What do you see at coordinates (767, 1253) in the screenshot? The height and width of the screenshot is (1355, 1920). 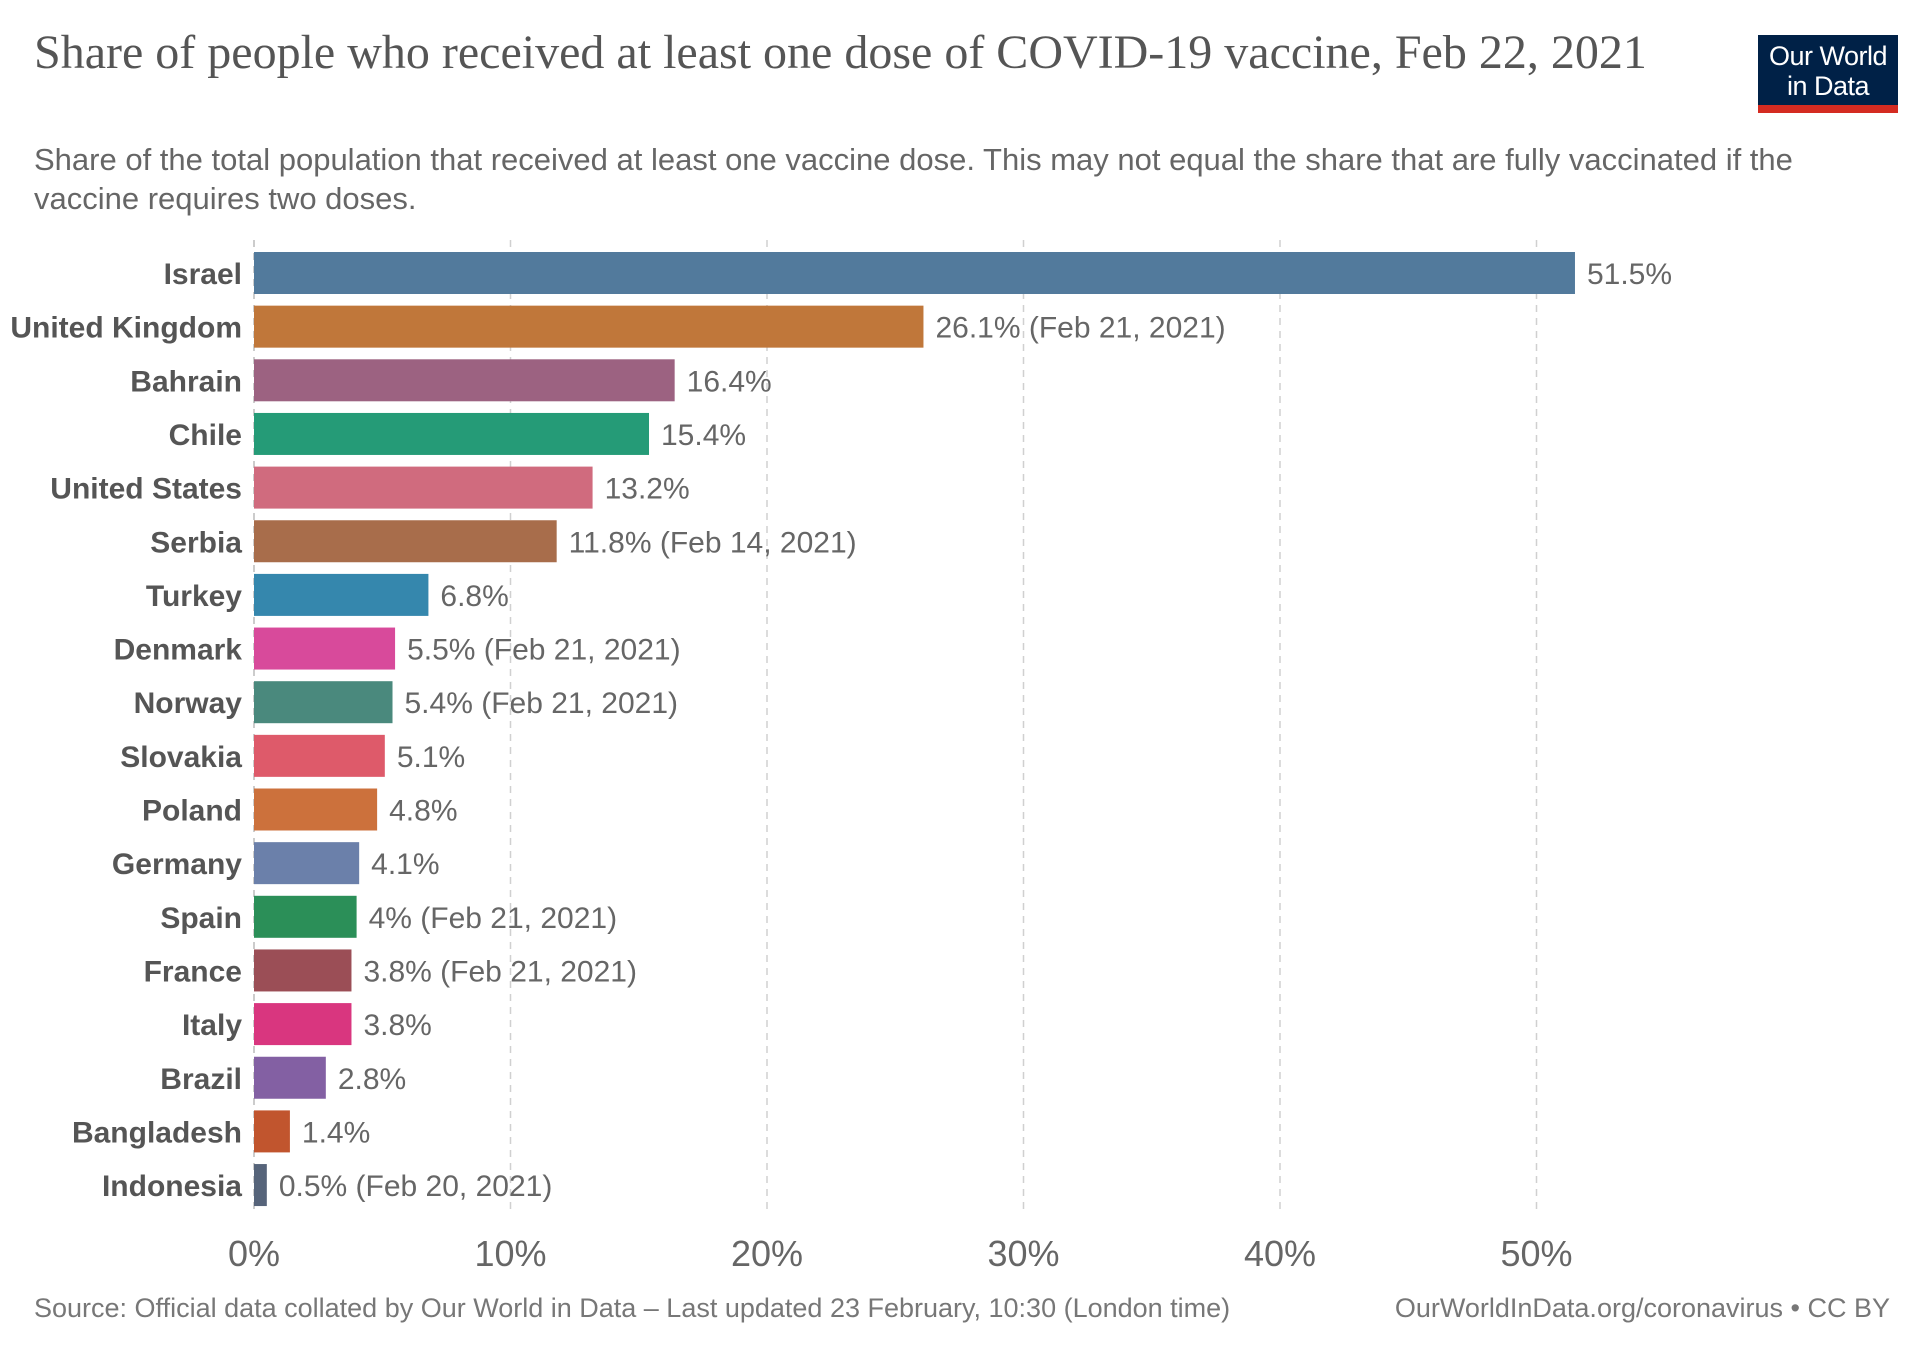 I see `x-tick-label: 20%` at bounding box center [767, 1253].